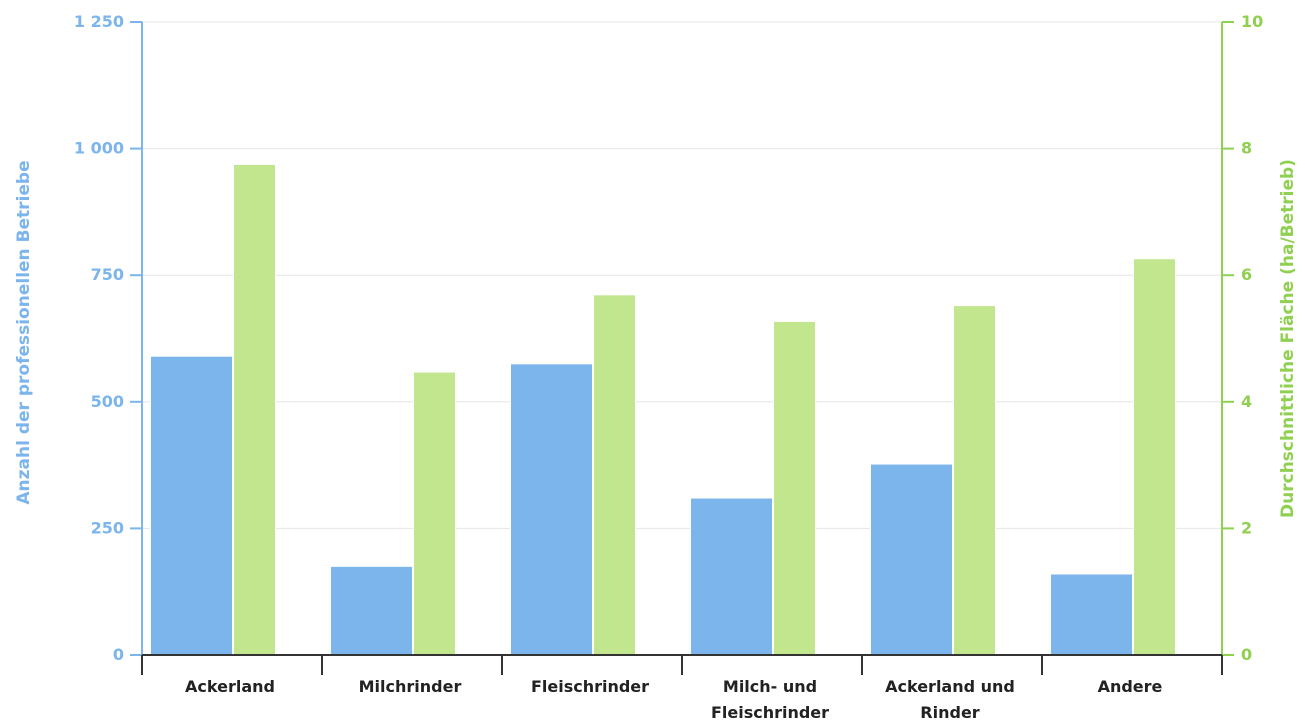  What do you see at coordinates (1246, 527) in the screenshot?
I see `y-axis-right-tick-label: 2` at bounding box center [1246, 527].